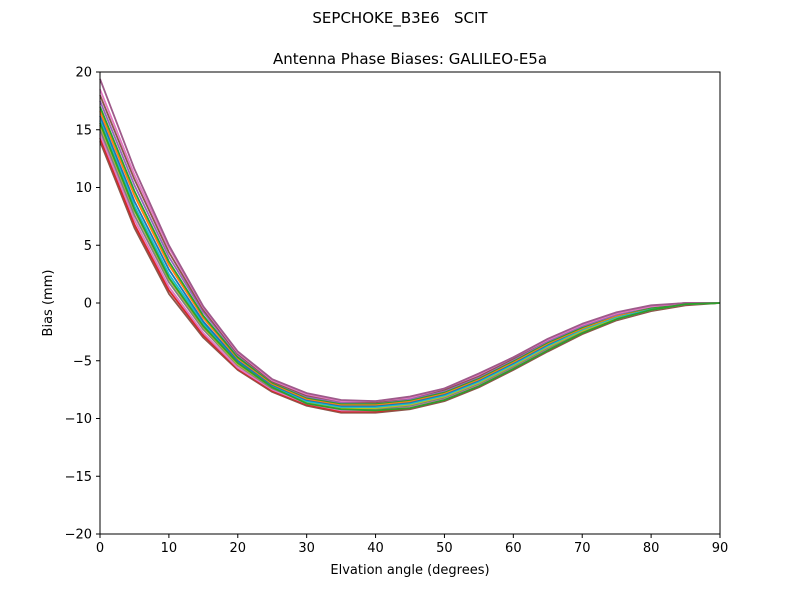  What do you see at coordinates (238, 548) in the screenshot?
I see `x-tick-label: 20` at bounding box center [238, 548].